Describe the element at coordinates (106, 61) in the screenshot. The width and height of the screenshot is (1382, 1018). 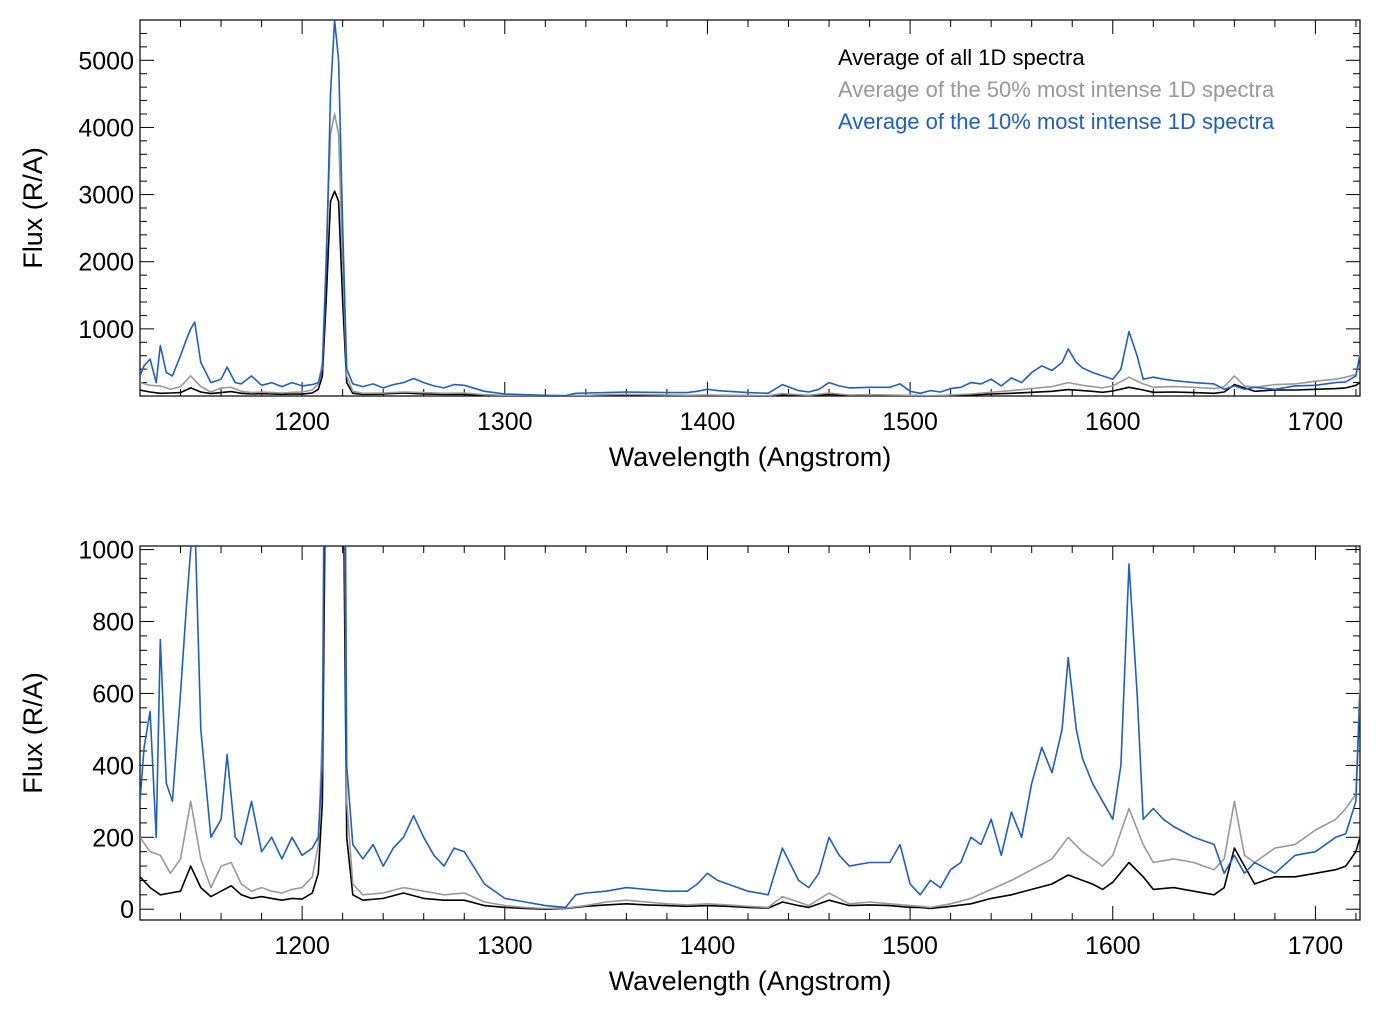
I see `y-tick-label: 5000` at that location.